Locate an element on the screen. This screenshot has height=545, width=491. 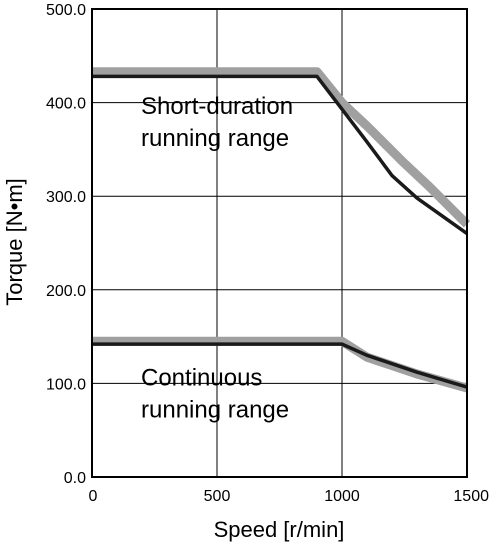
y-tick-label: 200.0 is located at coordinates (66, 291).